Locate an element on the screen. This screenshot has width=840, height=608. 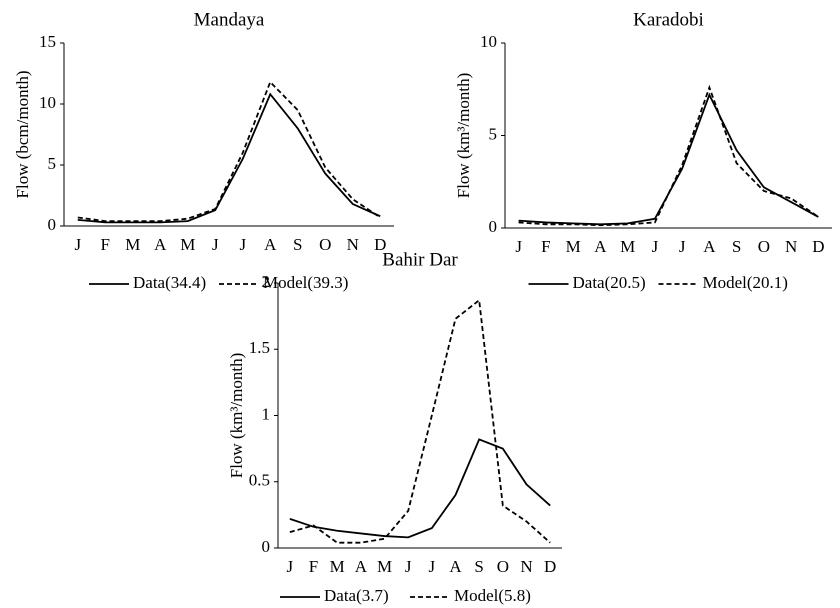
legend-label: Data(20.5) is located at coordinates (609, 282).